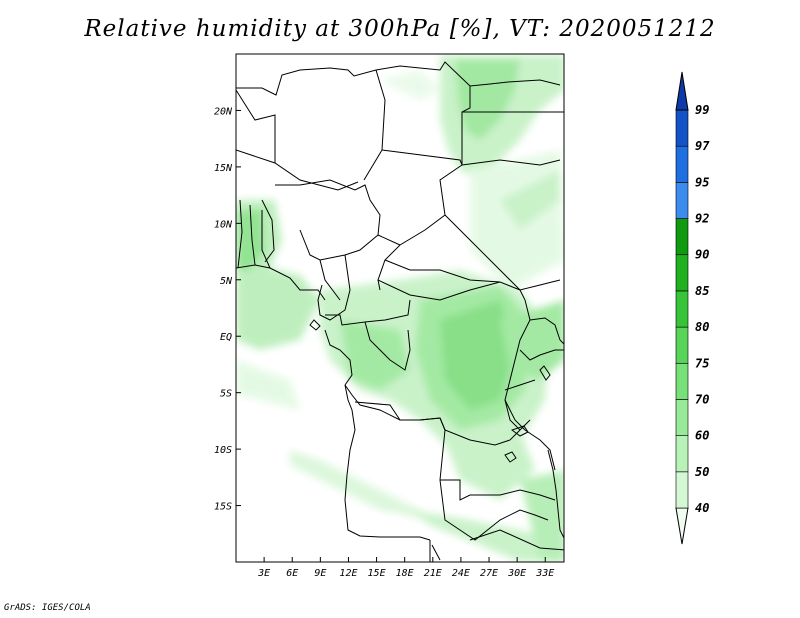  Describe the element at coordinates (489, 573) in the screenshot. I see `lon-tick-label: 27E` at that location.